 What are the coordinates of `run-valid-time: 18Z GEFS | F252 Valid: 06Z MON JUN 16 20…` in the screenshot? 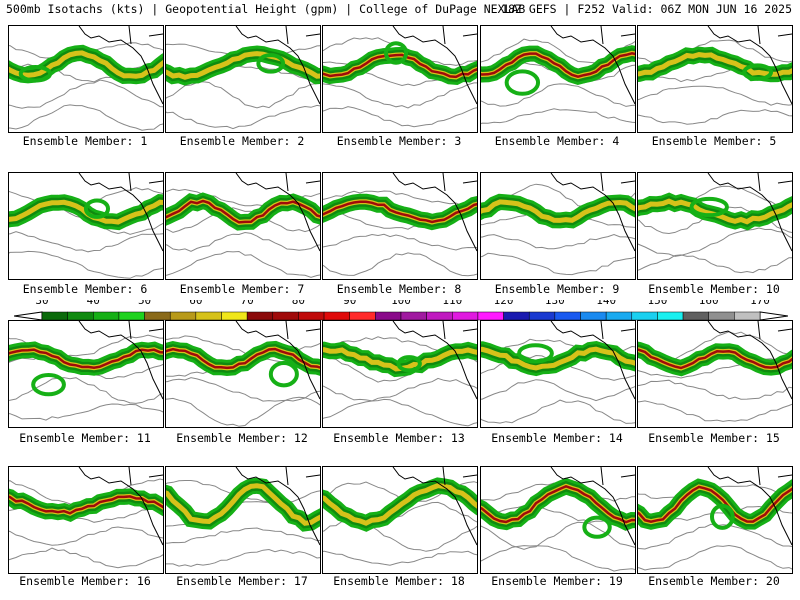 It's located at (646, 9).